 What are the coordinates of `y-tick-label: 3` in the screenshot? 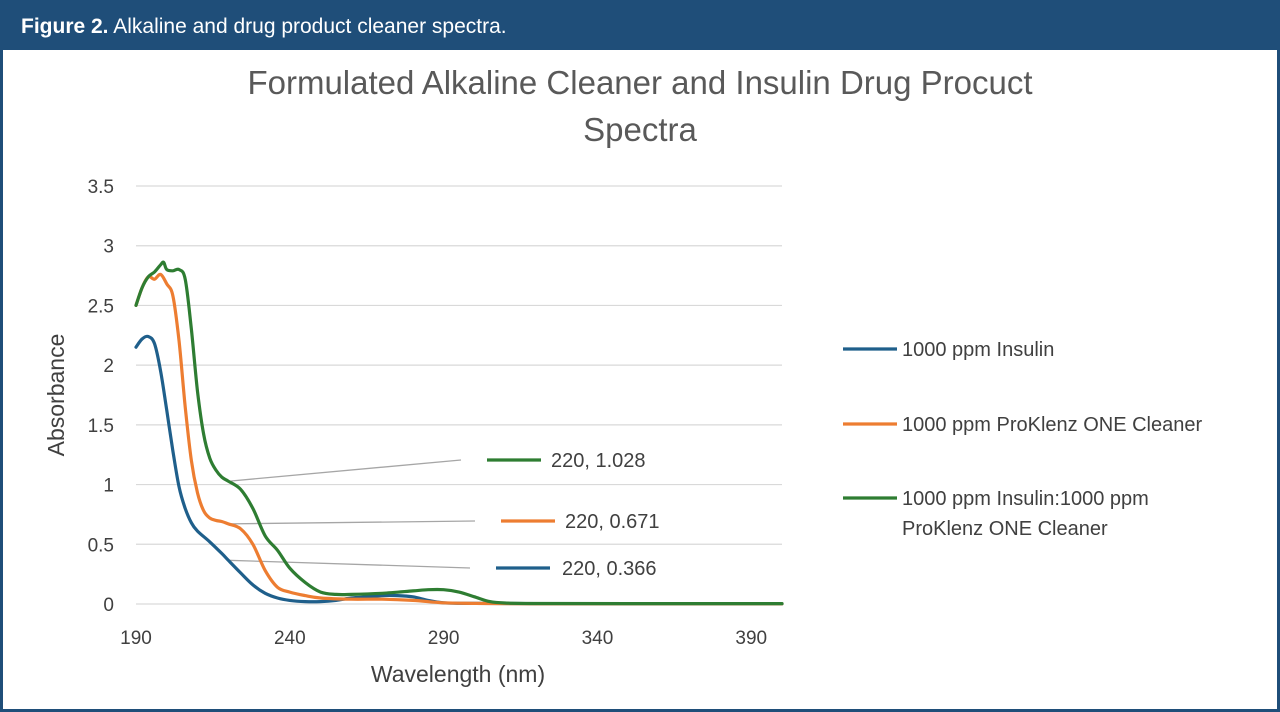 It's located at (108, 247).